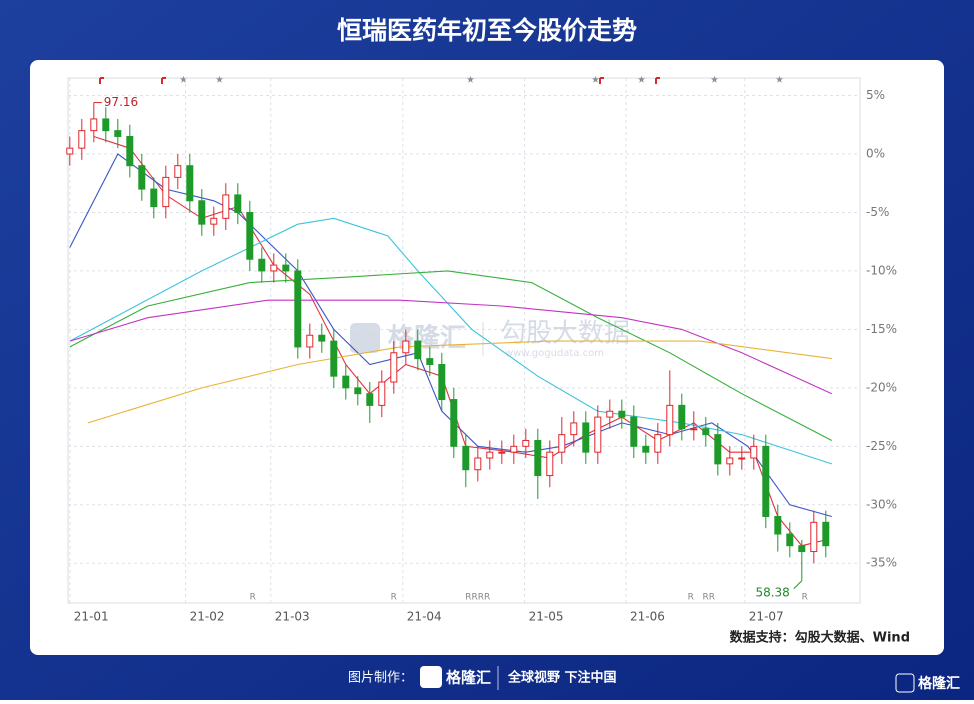 This screenshot has height=704, width=974. Describe the element at coordinates (772, 592) in the screenshot. I see `low-label: 58.38` at that location.